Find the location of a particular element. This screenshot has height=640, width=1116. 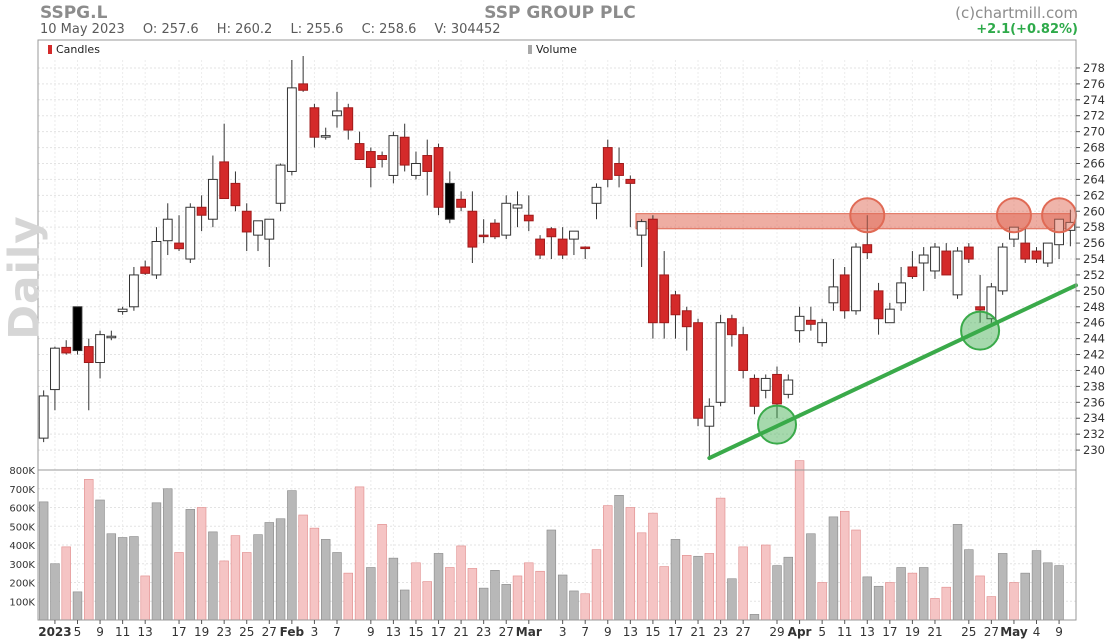

resistance-touch-marker is located at coordinates (867, 215).